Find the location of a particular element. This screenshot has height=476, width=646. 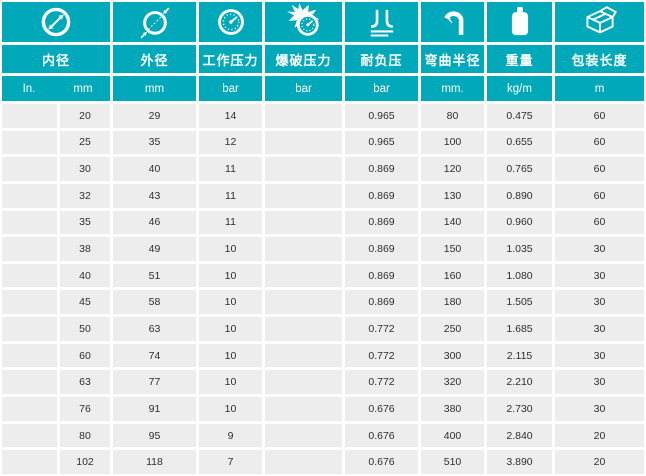

table-cell: 9 is located at coordinates (230, 435).